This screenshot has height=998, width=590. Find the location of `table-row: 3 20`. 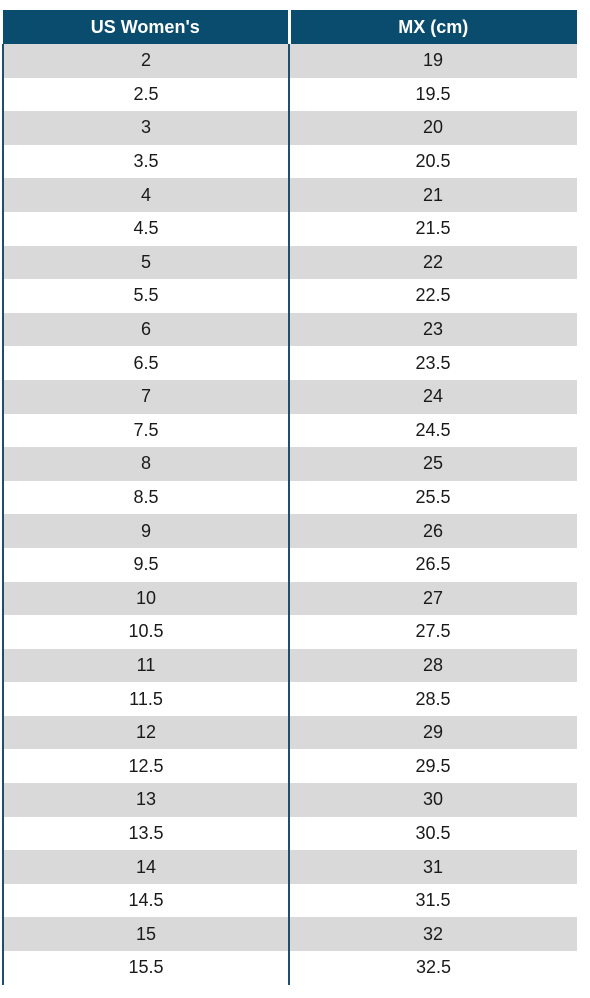

table-row: 3 20 is located at coordinates (289, 128).